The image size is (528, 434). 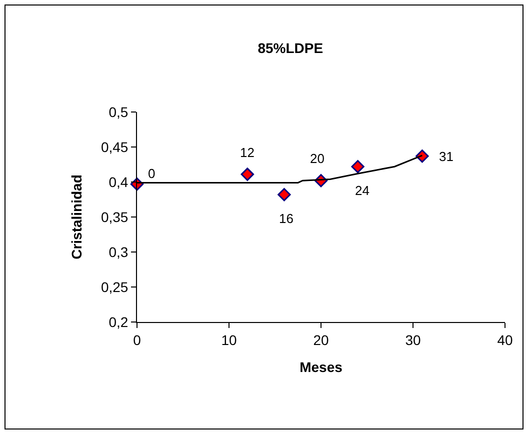 I want to click on y-tick-label: 0,45, so click(x=114, y=146).